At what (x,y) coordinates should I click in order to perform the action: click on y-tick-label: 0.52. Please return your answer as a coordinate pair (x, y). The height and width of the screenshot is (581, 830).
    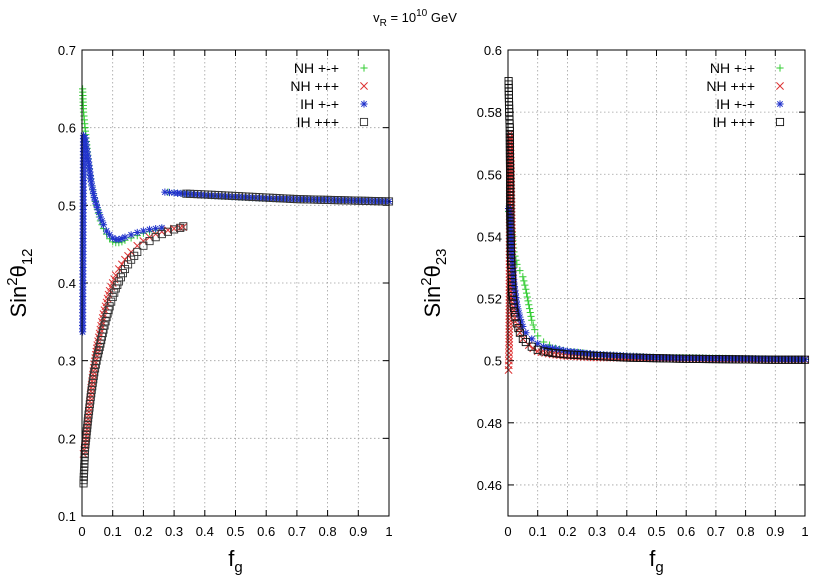
    Looking at the image, I should click on (489, 299).